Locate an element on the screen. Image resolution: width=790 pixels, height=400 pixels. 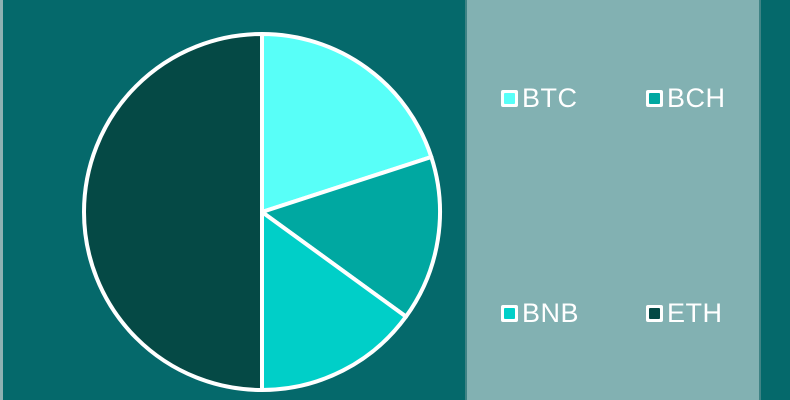
pie-slice-bch is located at coordinates (351, 237).